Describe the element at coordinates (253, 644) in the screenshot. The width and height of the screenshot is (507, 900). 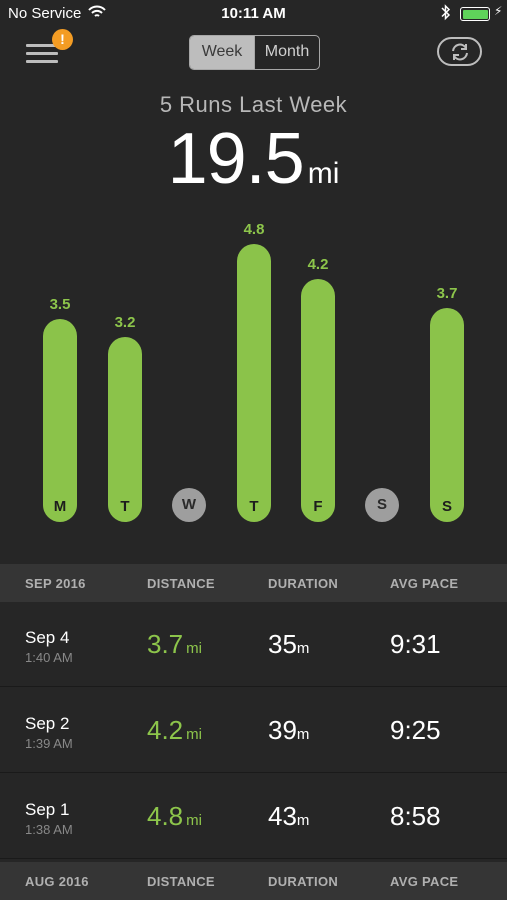
I see `run-row: Sep 4 1:40 AM 3.7 mi 35m 9:31` at that location.